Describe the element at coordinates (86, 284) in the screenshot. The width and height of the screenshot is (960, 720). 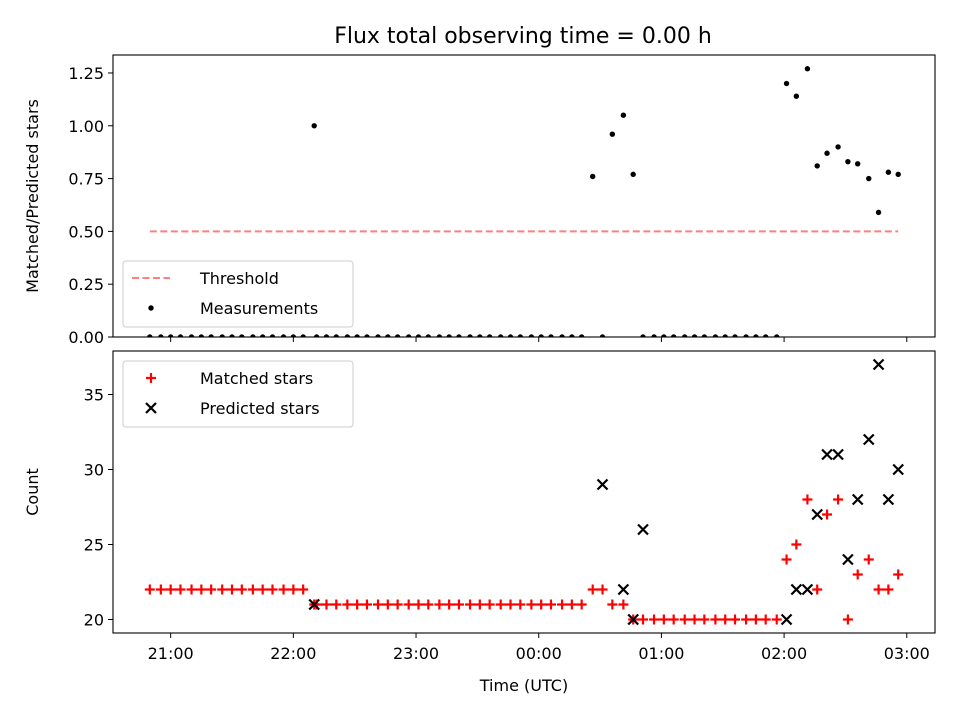
I see `y-tick-label: 0.25` at that location.